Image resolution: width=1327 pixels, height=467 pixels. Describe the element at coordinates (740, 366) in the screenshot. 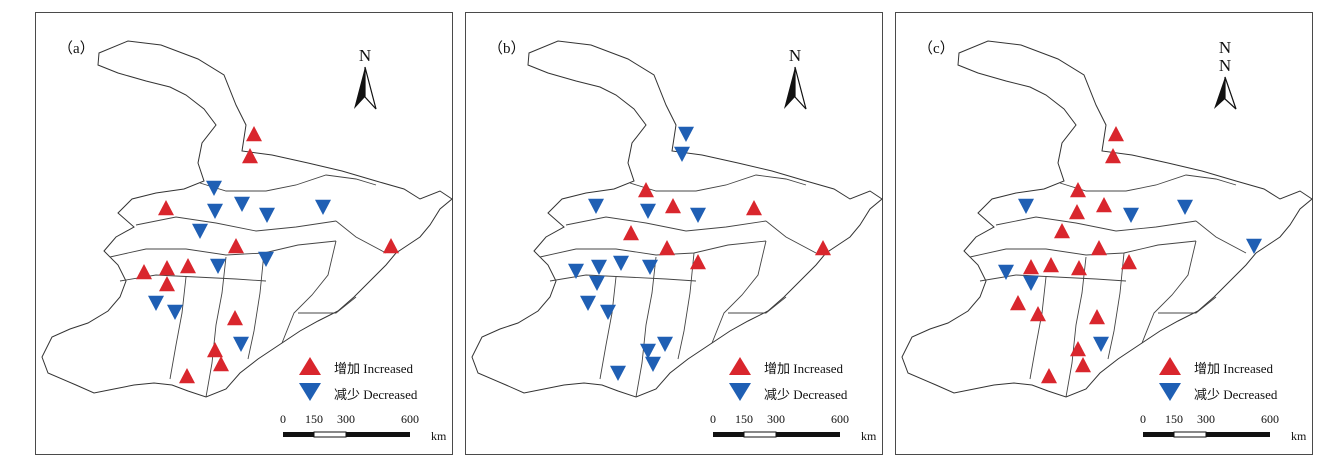

I see `increased-triangle-icon` at that location.